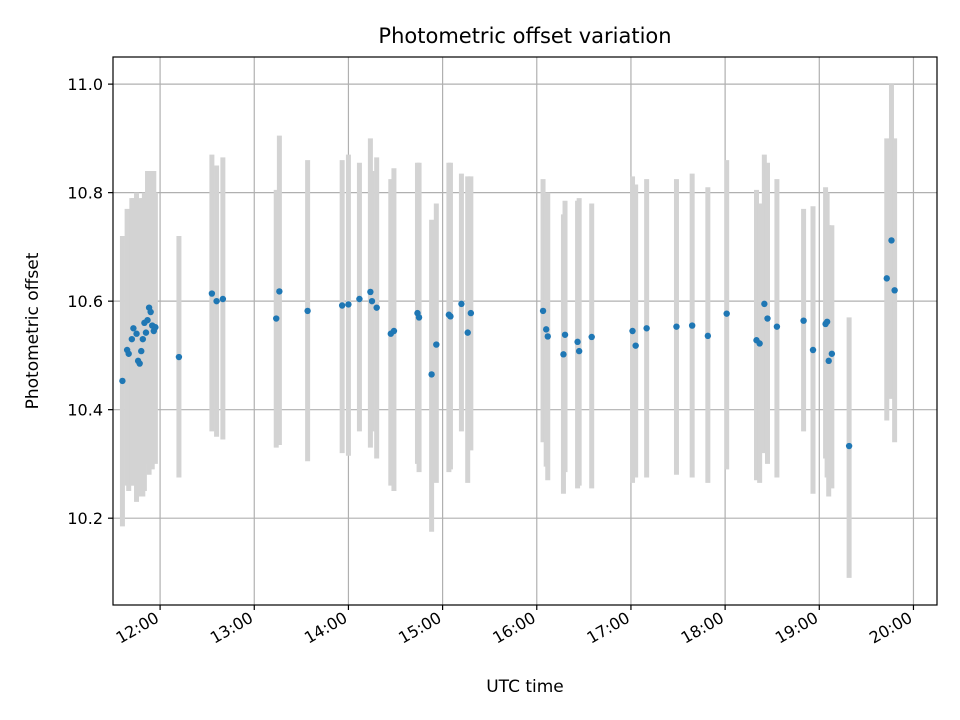  What do you see at coordinates (524, 36) in the screenshot?
I see `chart-title: Photometric offset variation` at bounding box center [524, 36].